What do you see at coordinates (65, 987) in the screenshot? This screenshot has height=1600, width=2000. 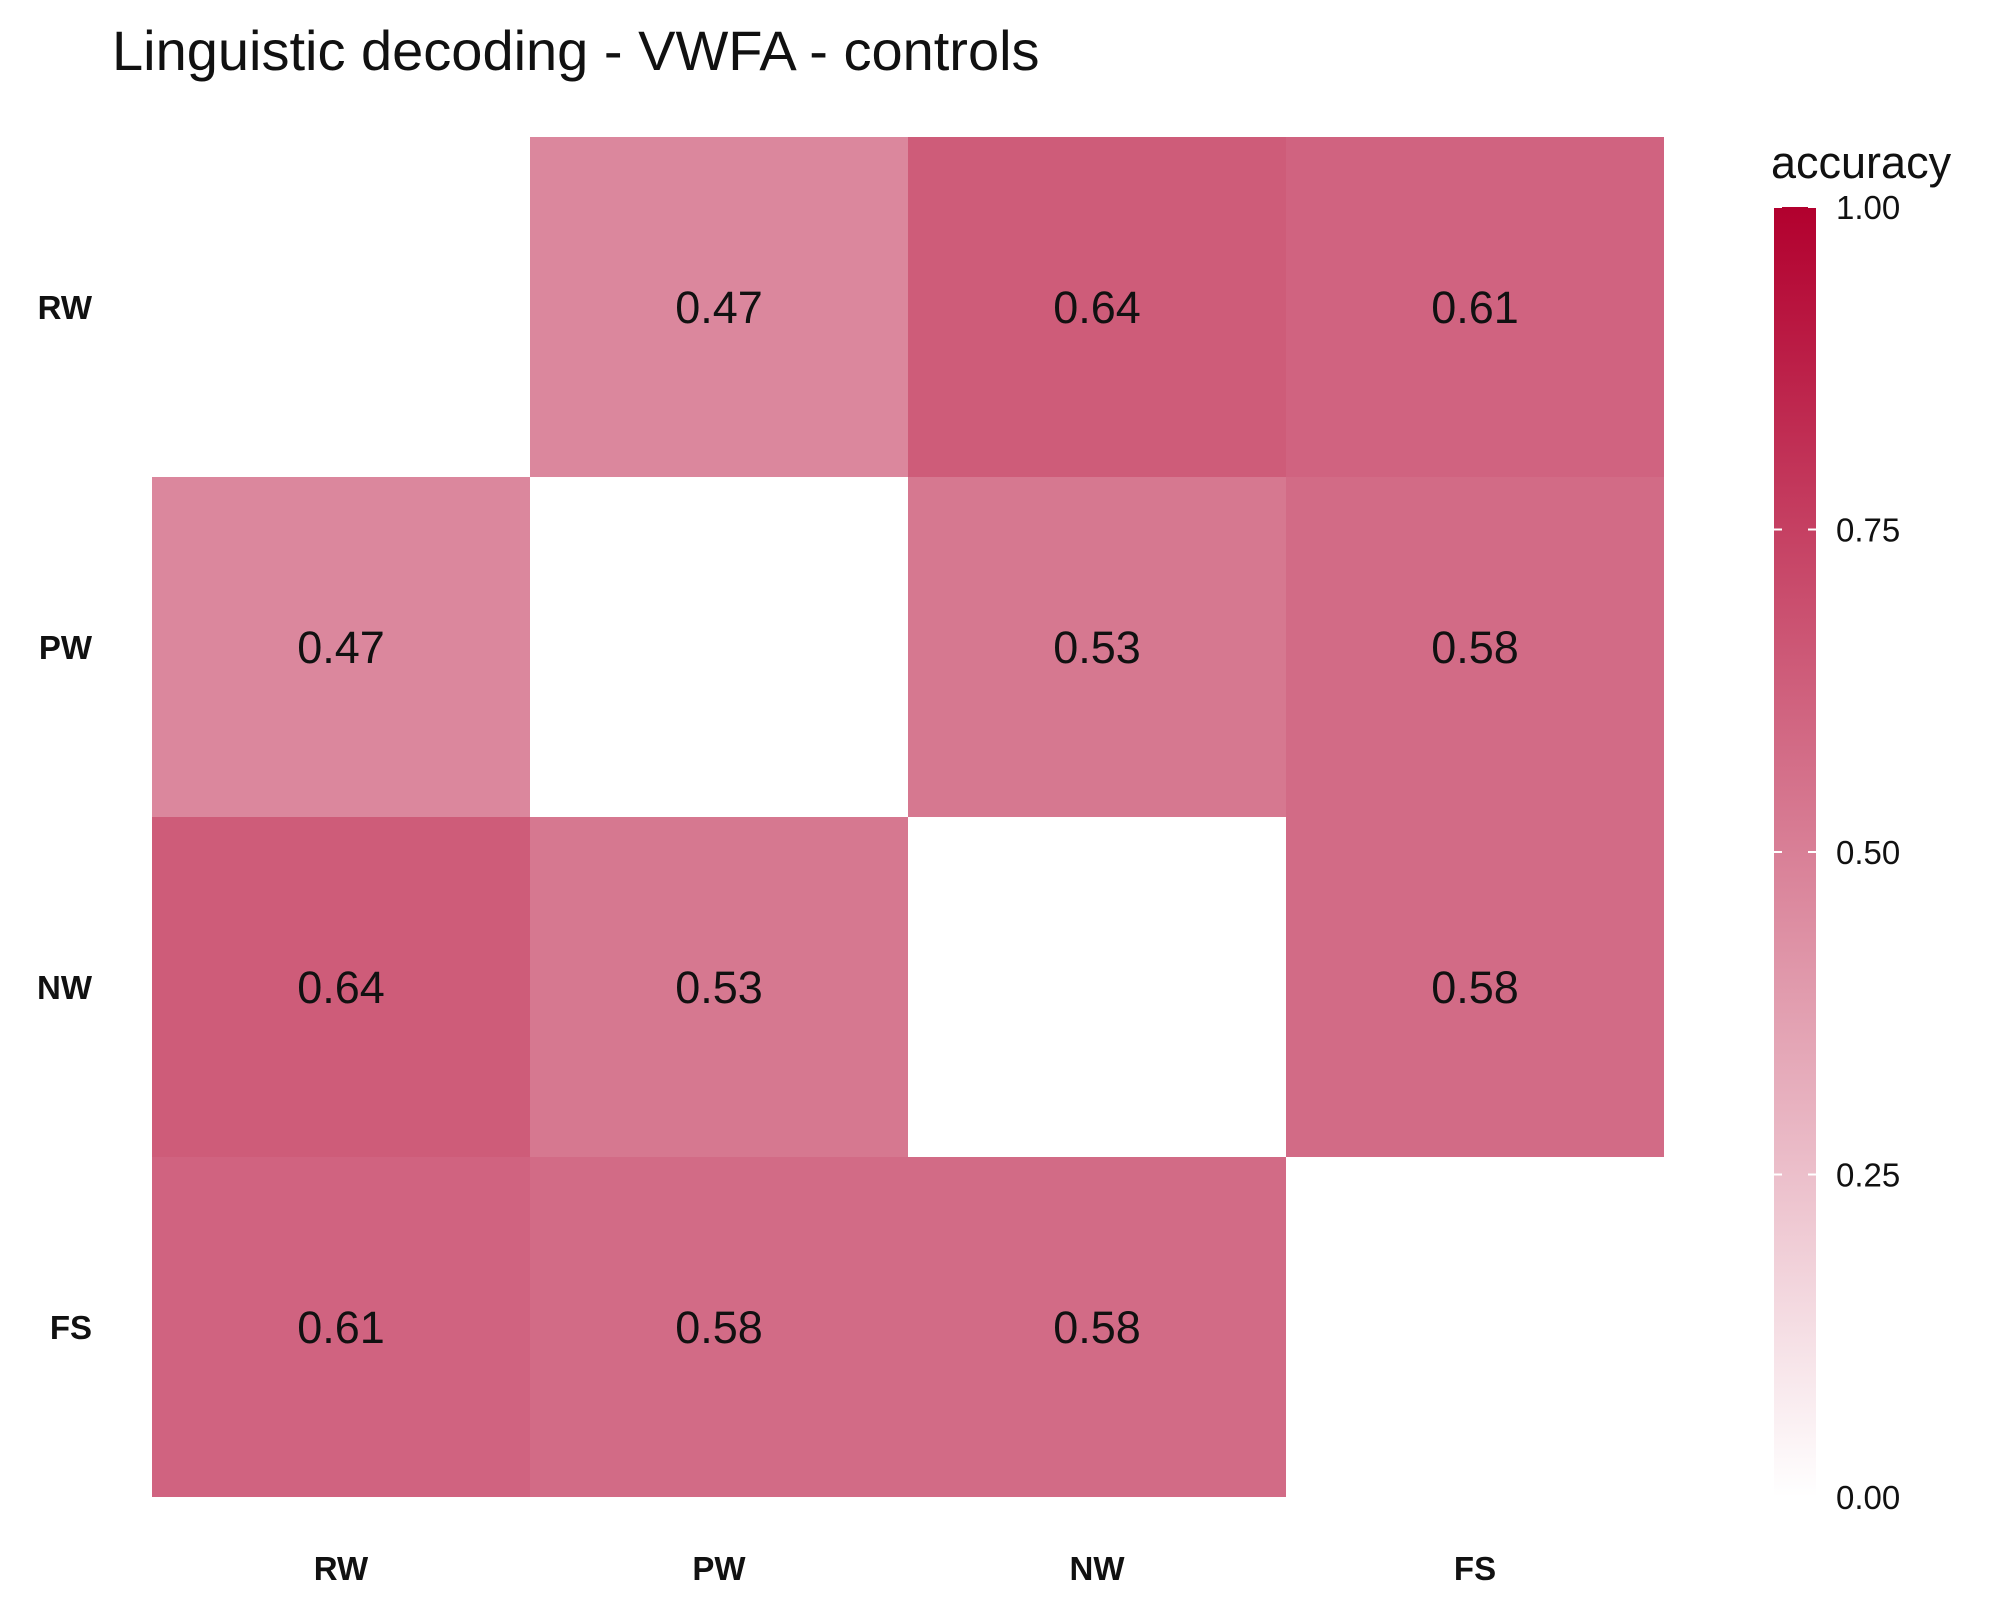 I see `y-tick-label: NW` at bounding box center [65, 987].